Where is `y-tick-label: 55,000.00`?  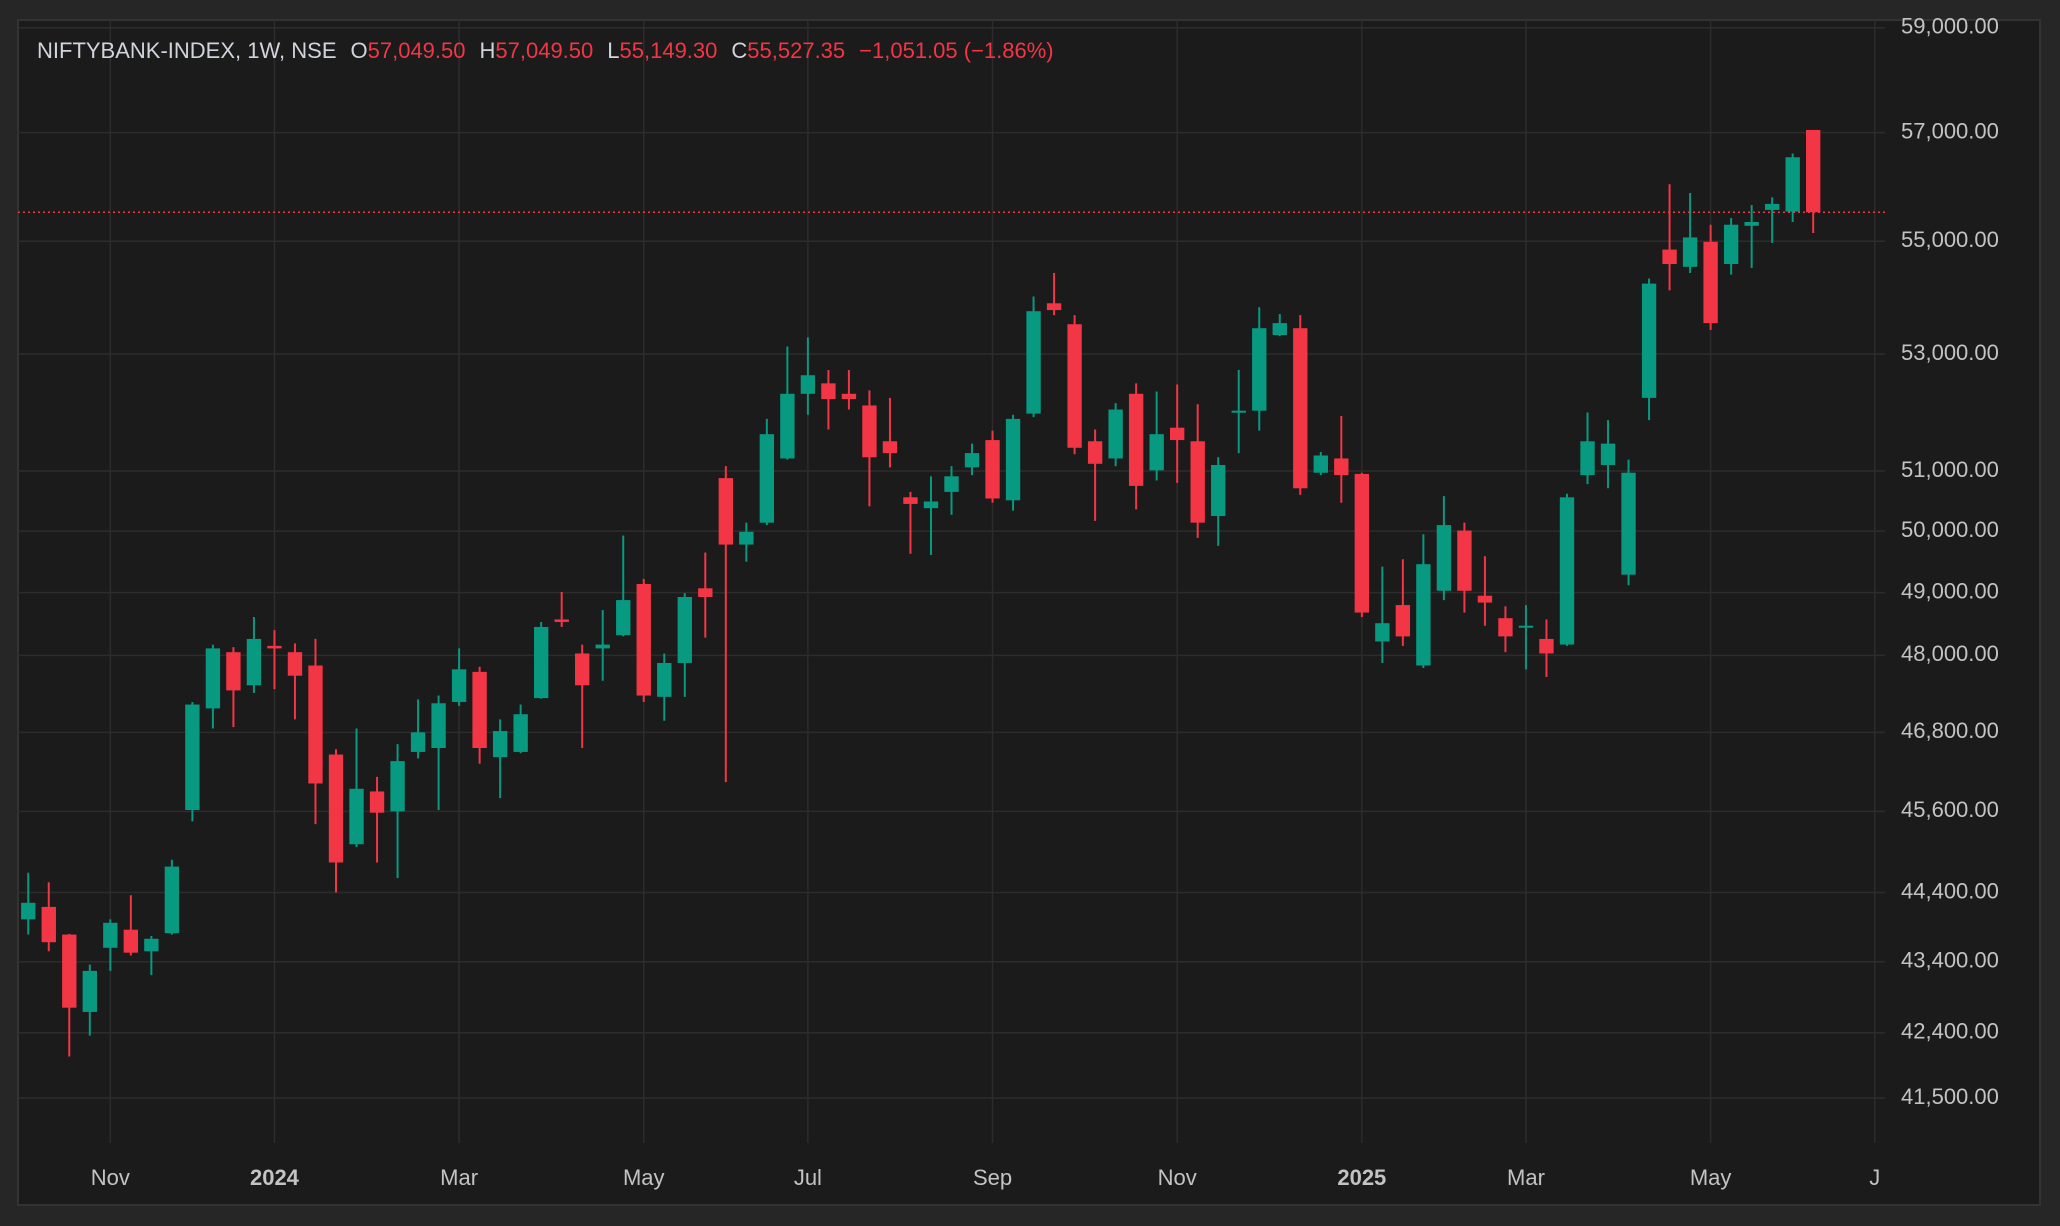
y-tick-label: 55,000.00 is located at coordinates (1950, 239).